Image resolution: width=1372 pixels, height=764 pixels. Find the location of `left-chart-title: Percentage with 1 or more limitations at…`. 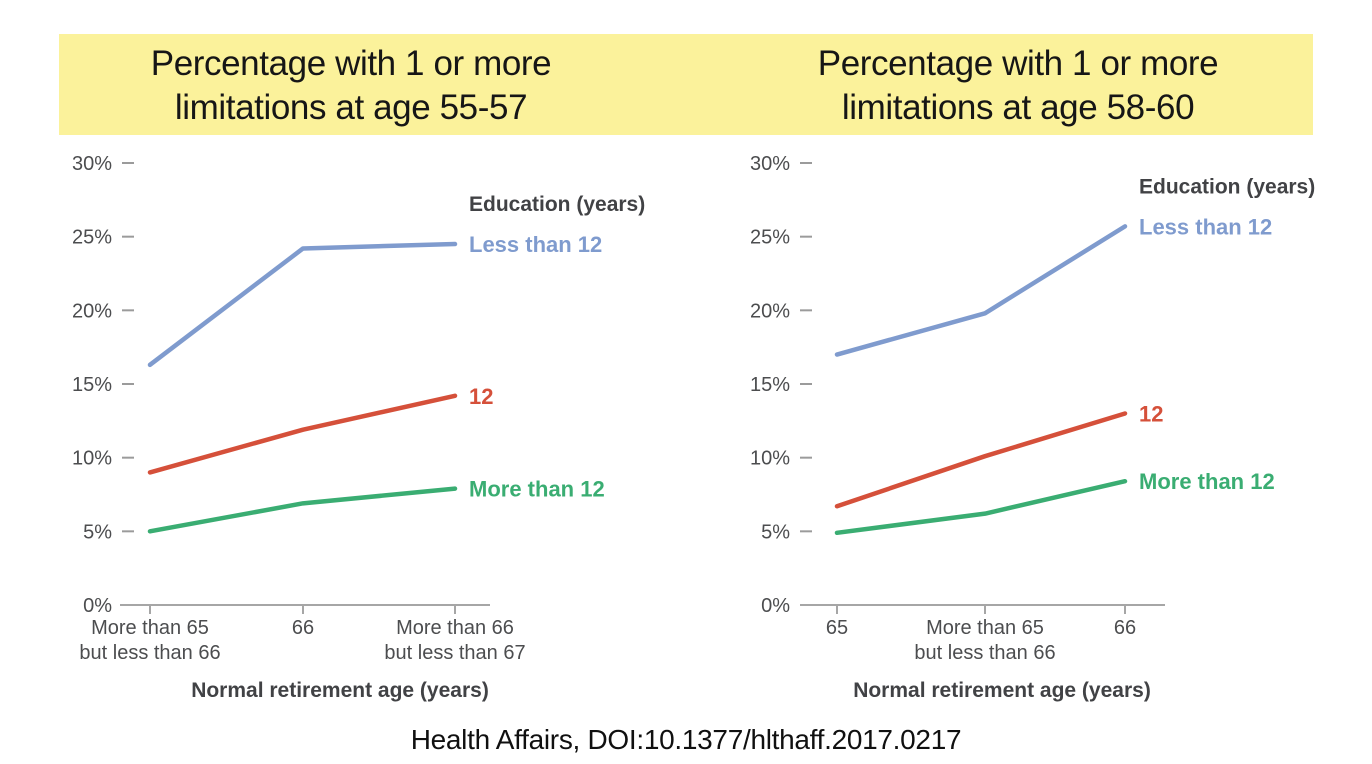

left-chart-title: Percentage with 1 or more limitations at… is located at coordinates (351, 85).